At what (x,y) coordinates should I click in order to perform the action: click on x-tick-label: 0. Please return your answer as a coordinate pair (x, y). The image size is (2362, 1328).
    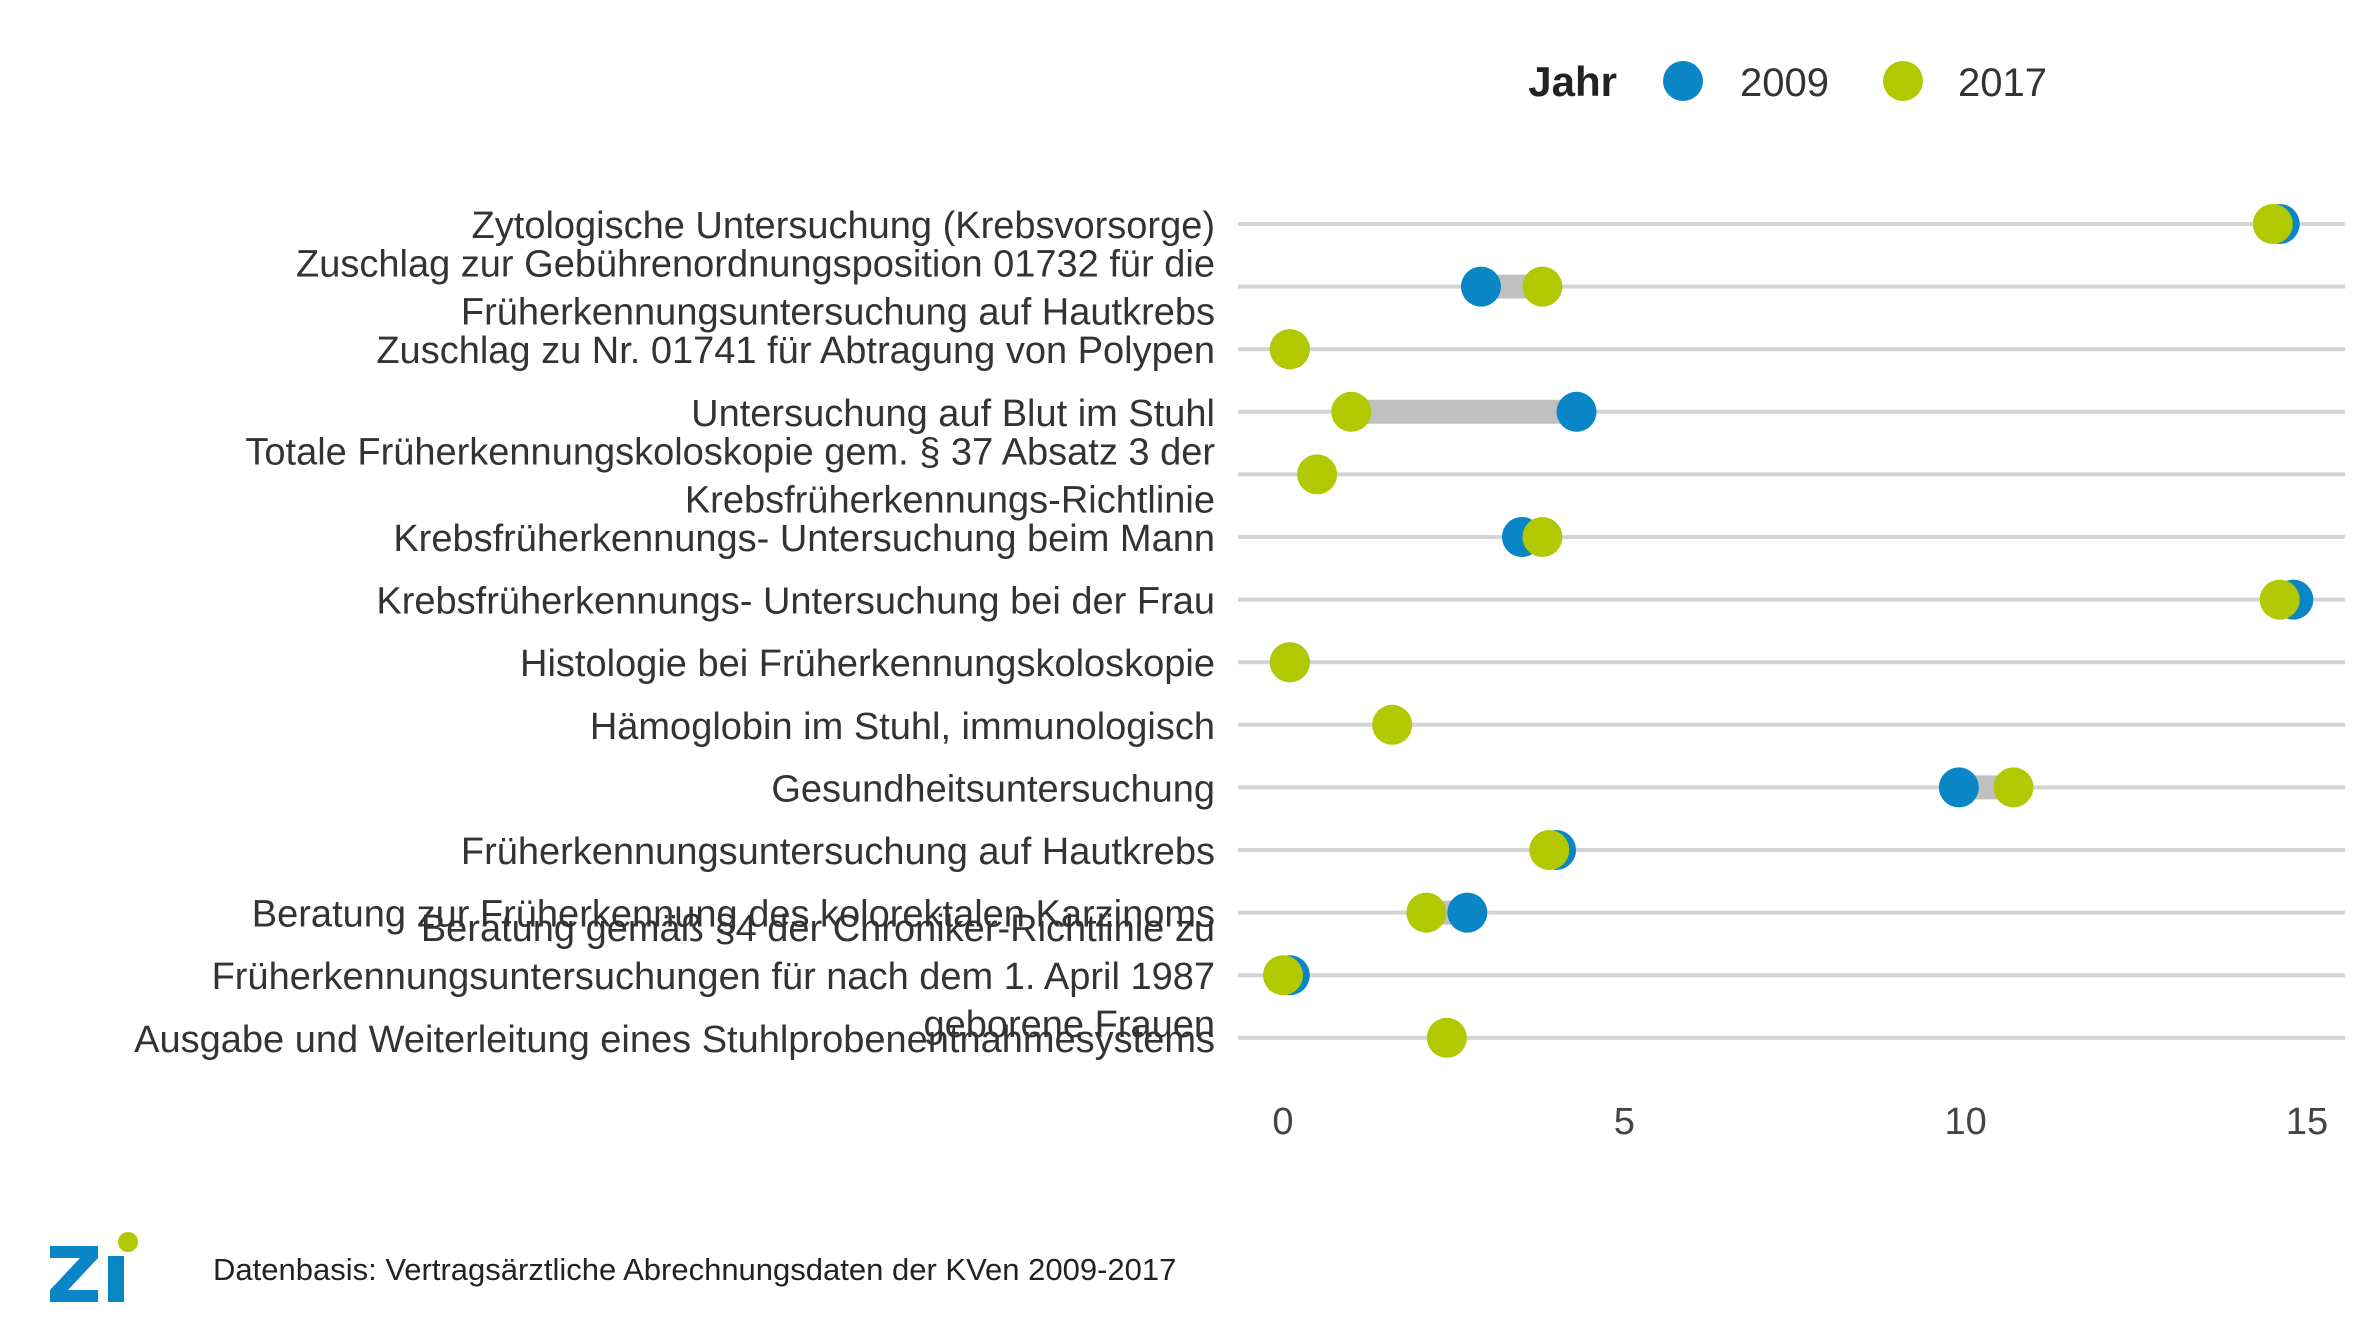
    Looking at the image, I should click on (1282, 1122).